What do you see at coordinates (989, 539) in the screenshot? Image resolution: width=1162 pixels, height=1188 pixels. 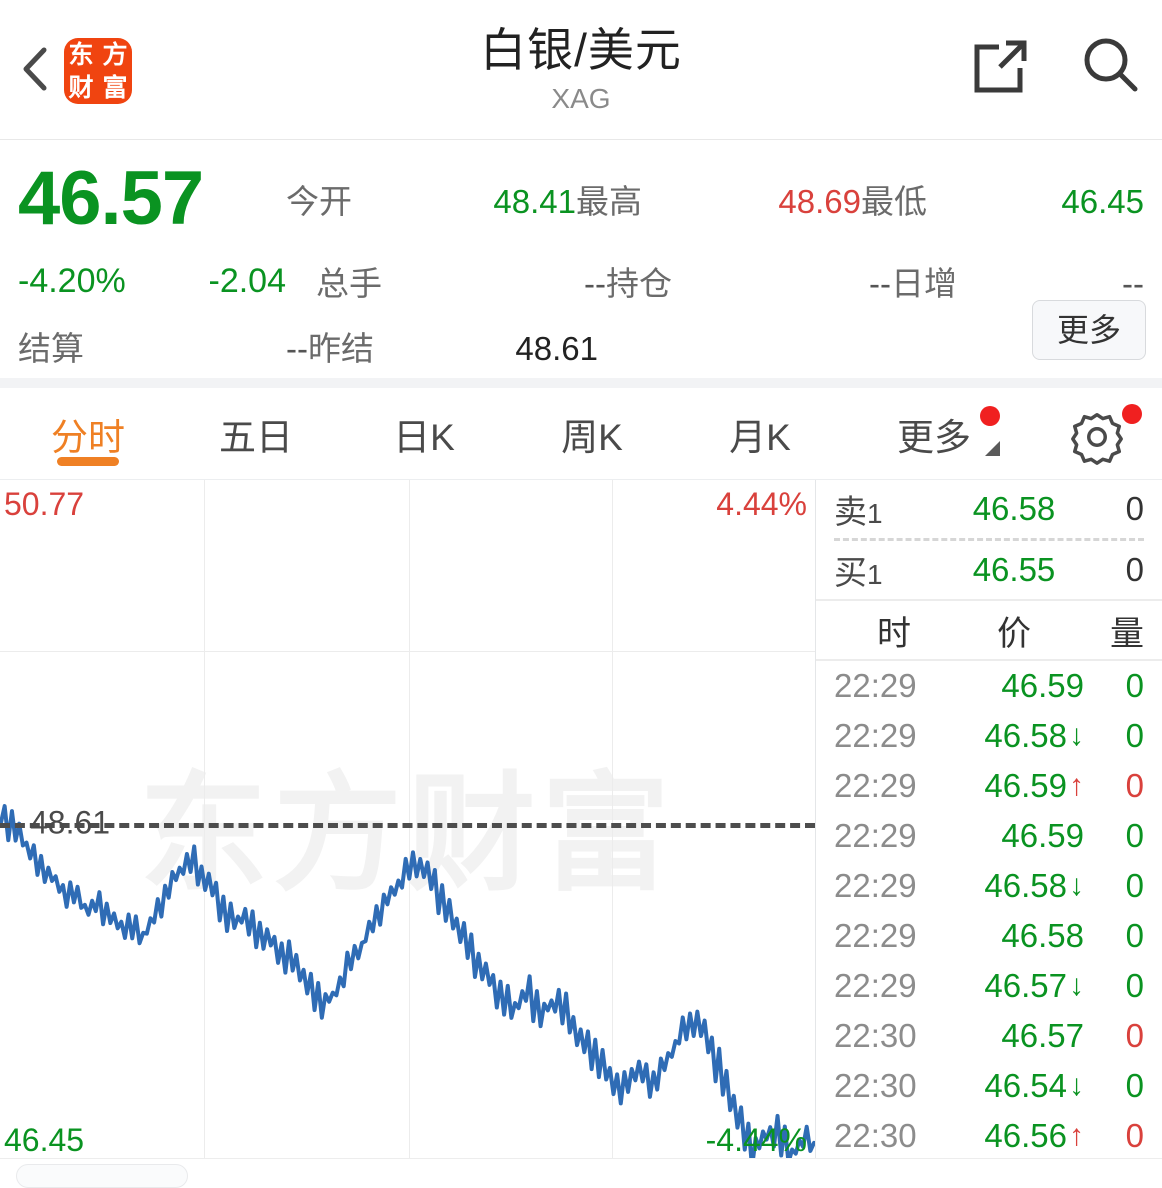 I see `orderbook-quotes: 卖1 46.58 0 买1 46.55 0` at bounding box center [989, 539].